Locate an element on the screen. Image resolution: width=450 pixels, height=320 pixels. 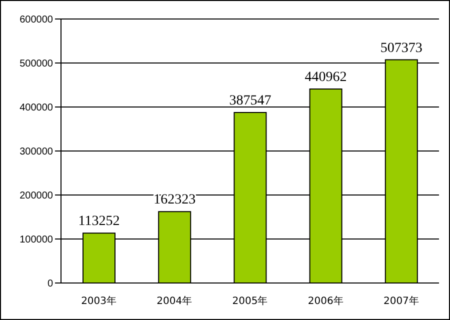
x-tick-label: 2006年 is located at coordinates (326, 301).